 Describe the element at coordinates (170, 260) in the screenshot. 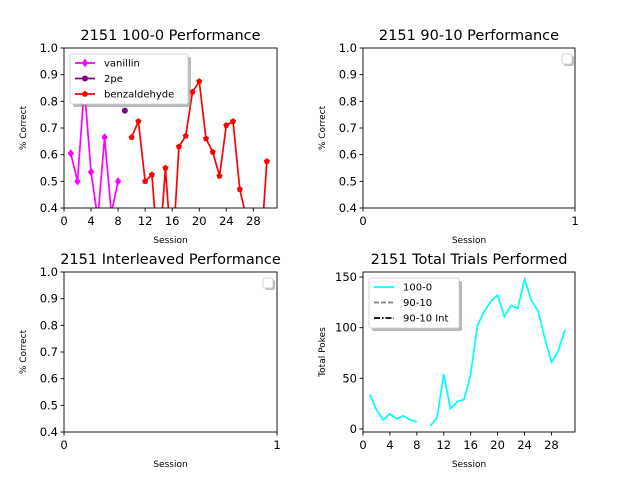

I see `chart-title: 2151 Interleaved Performance` at that location.